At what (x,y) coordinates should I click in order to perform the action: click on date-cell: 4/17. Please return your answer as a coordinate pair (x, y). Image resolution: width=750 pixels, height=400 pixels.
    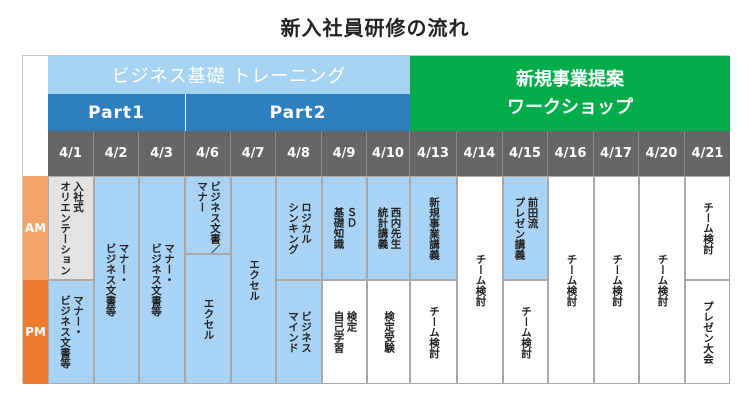
    Looking at the image, I should click on (616, 153).